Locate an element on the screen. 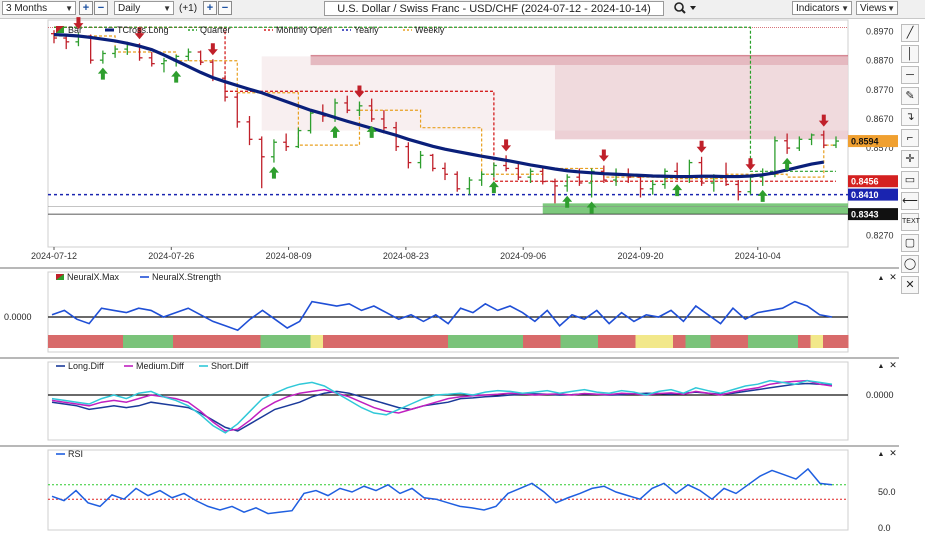 This screenshot has height=533, width=925. circle-icon: ◯ is located at coordinates (910, 264).